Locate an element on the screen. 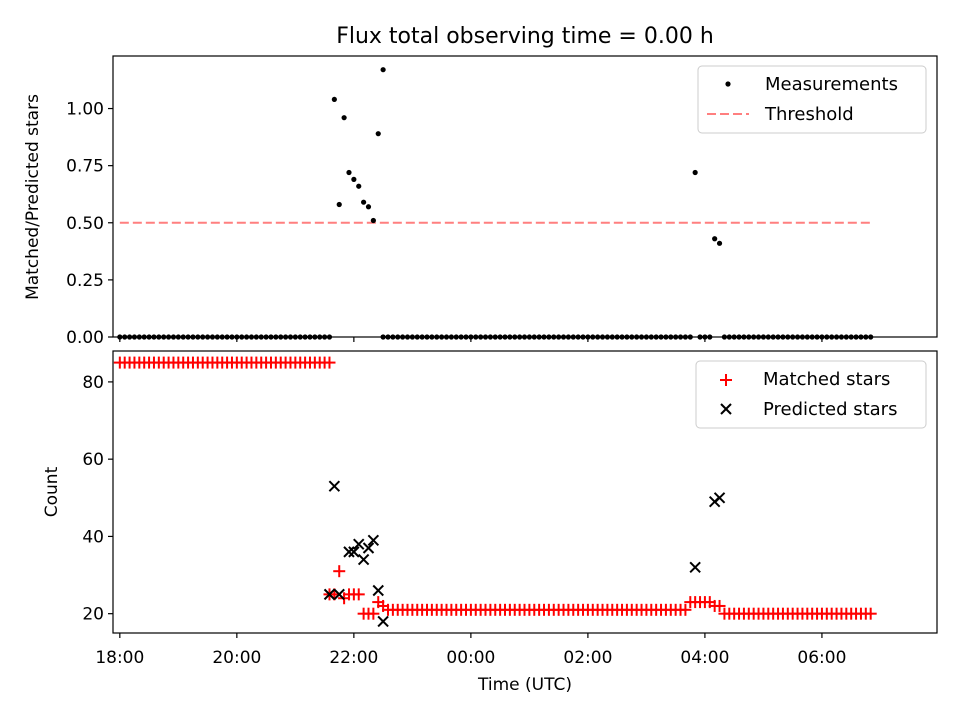 The height and width of the screenshot is (720, 960). chart-title: Flux total observing time = 0.00 h is located at coordinates (525, 36).